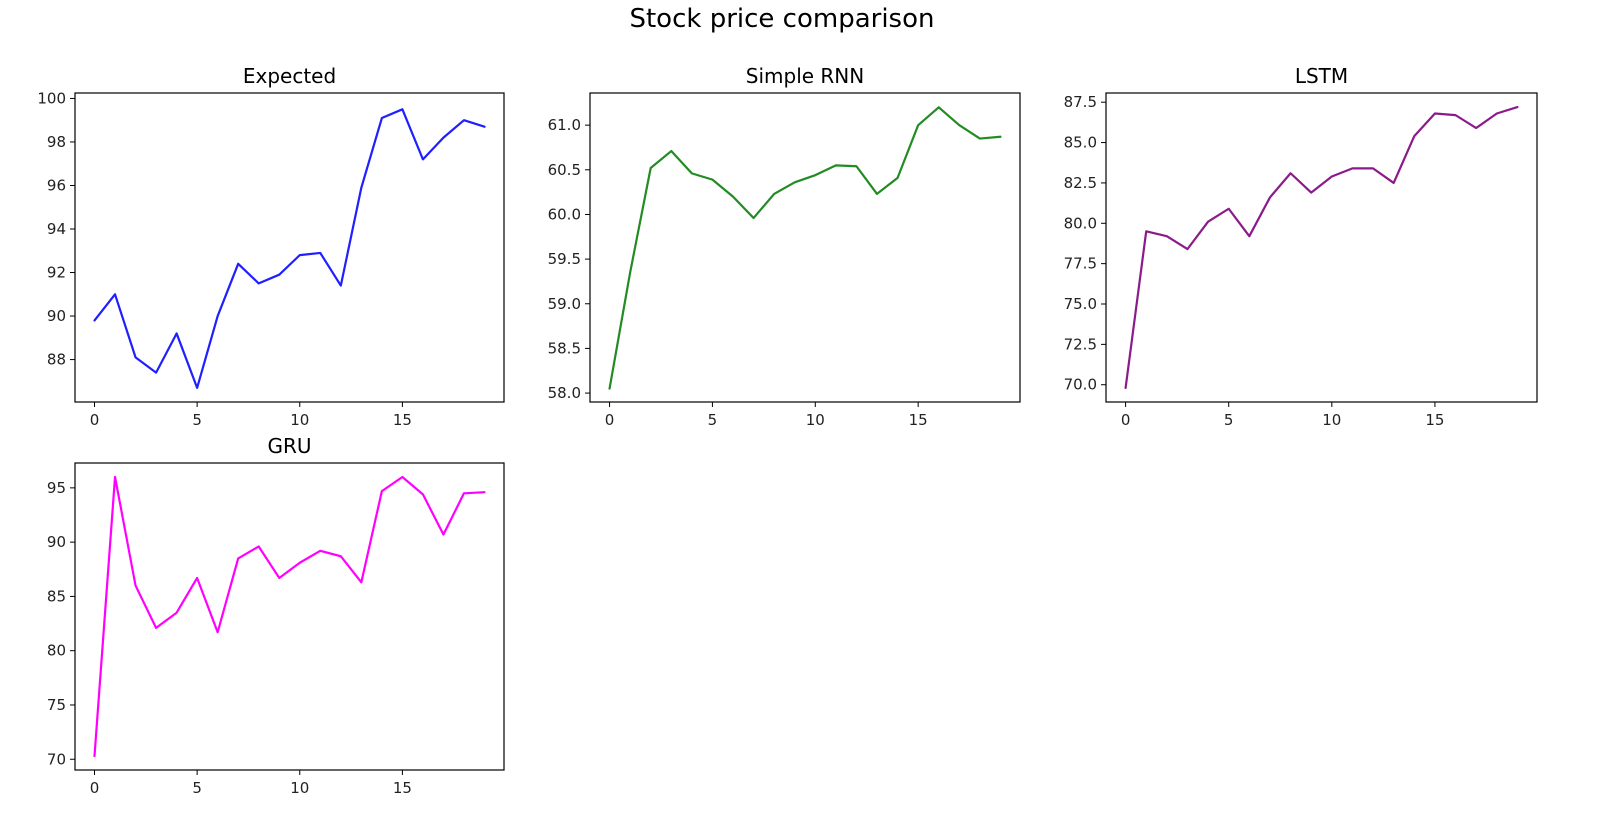 This screenshot has height=813, width=1600. What do you see at coordinates (1080, 264) in the screenshot?
I see `y-tick-label: 77.5` at bounding box center [1080, 264].